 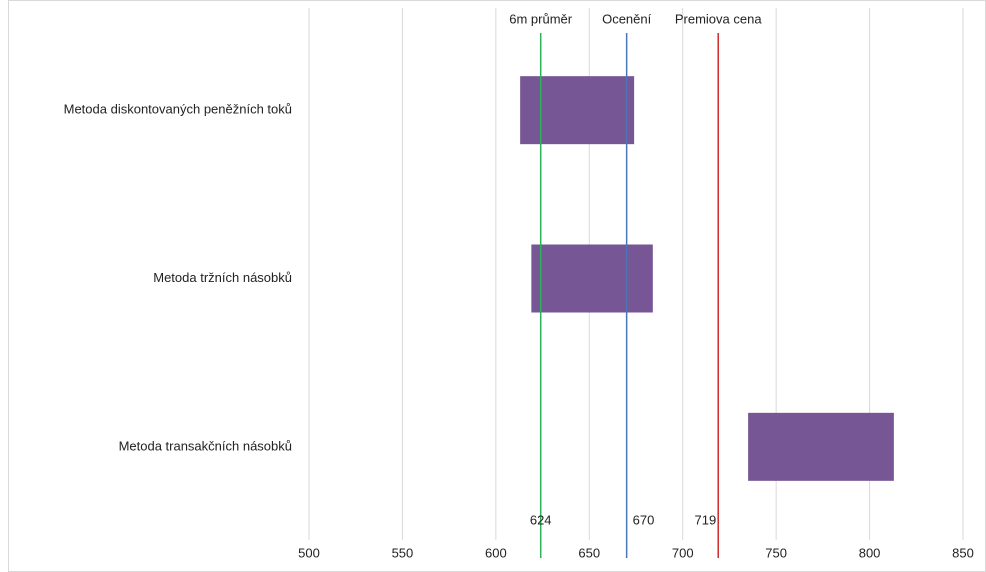 What do you see at coordinates (541, 18) in the screenshot?
I see `reference-line-name: 6m průměr` at bounding box center [541, 18].